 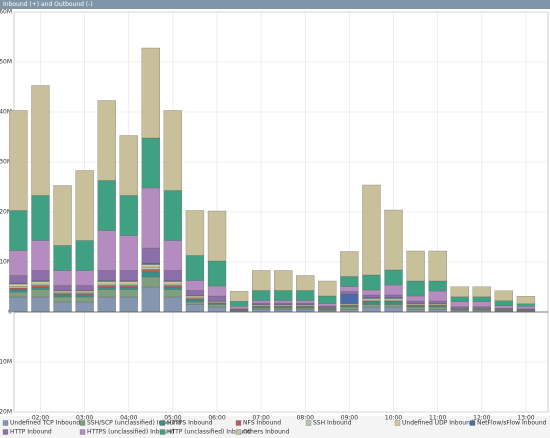 I want to click on window-title: Inbound (+) and Outbound (-), so click(x=48, y=4).